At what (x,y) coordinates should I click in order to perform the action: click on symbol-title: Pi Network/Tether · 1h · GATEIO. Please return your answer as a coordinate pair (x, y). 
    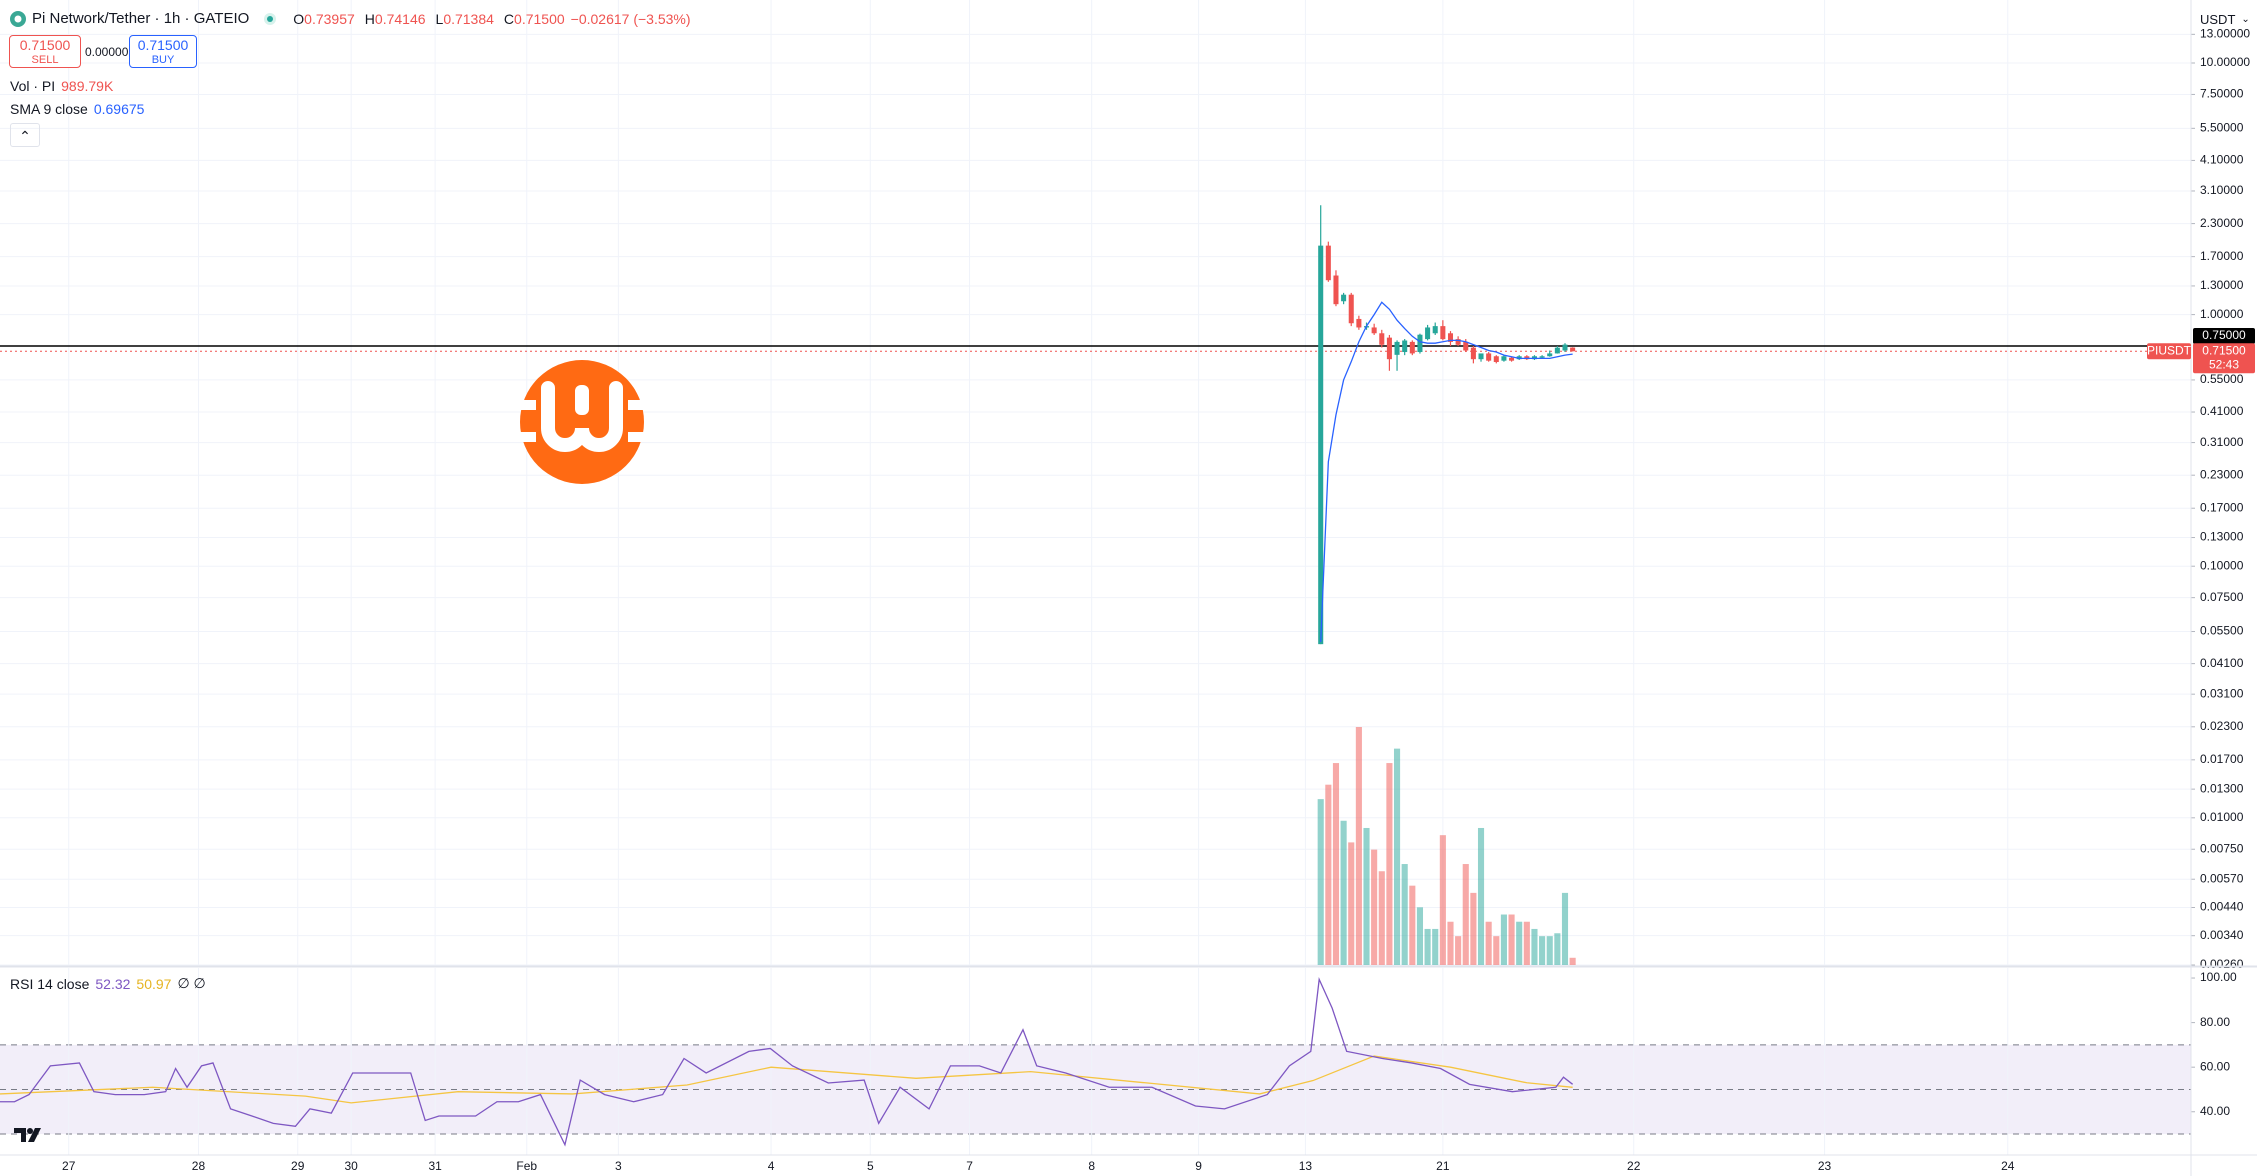
    Looking at the image, I should click on (141, 18).